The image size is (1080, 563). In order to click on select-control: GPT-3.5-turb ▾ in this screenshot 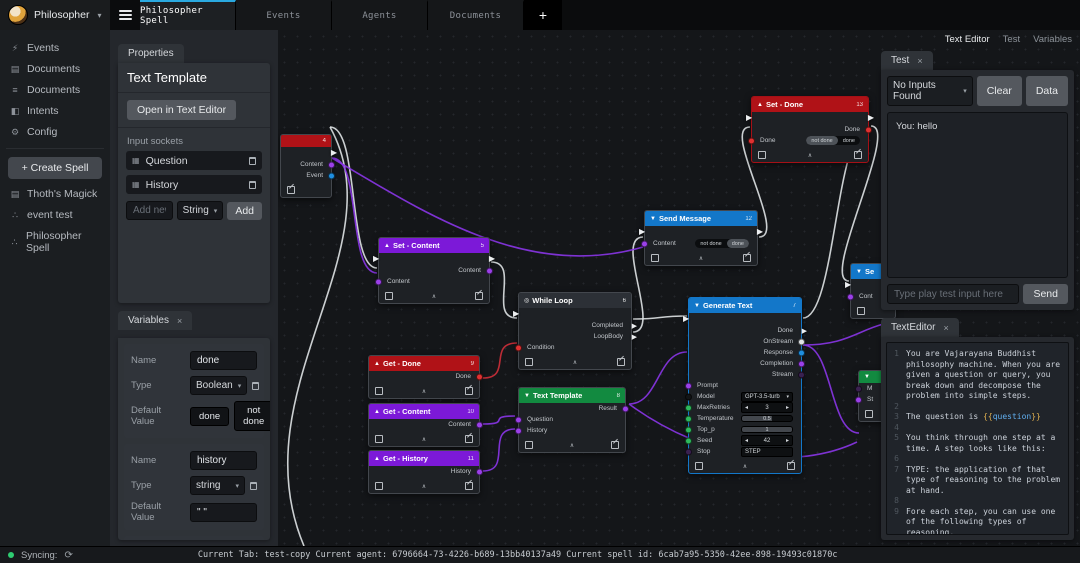, I will do `click(767, 396)`.